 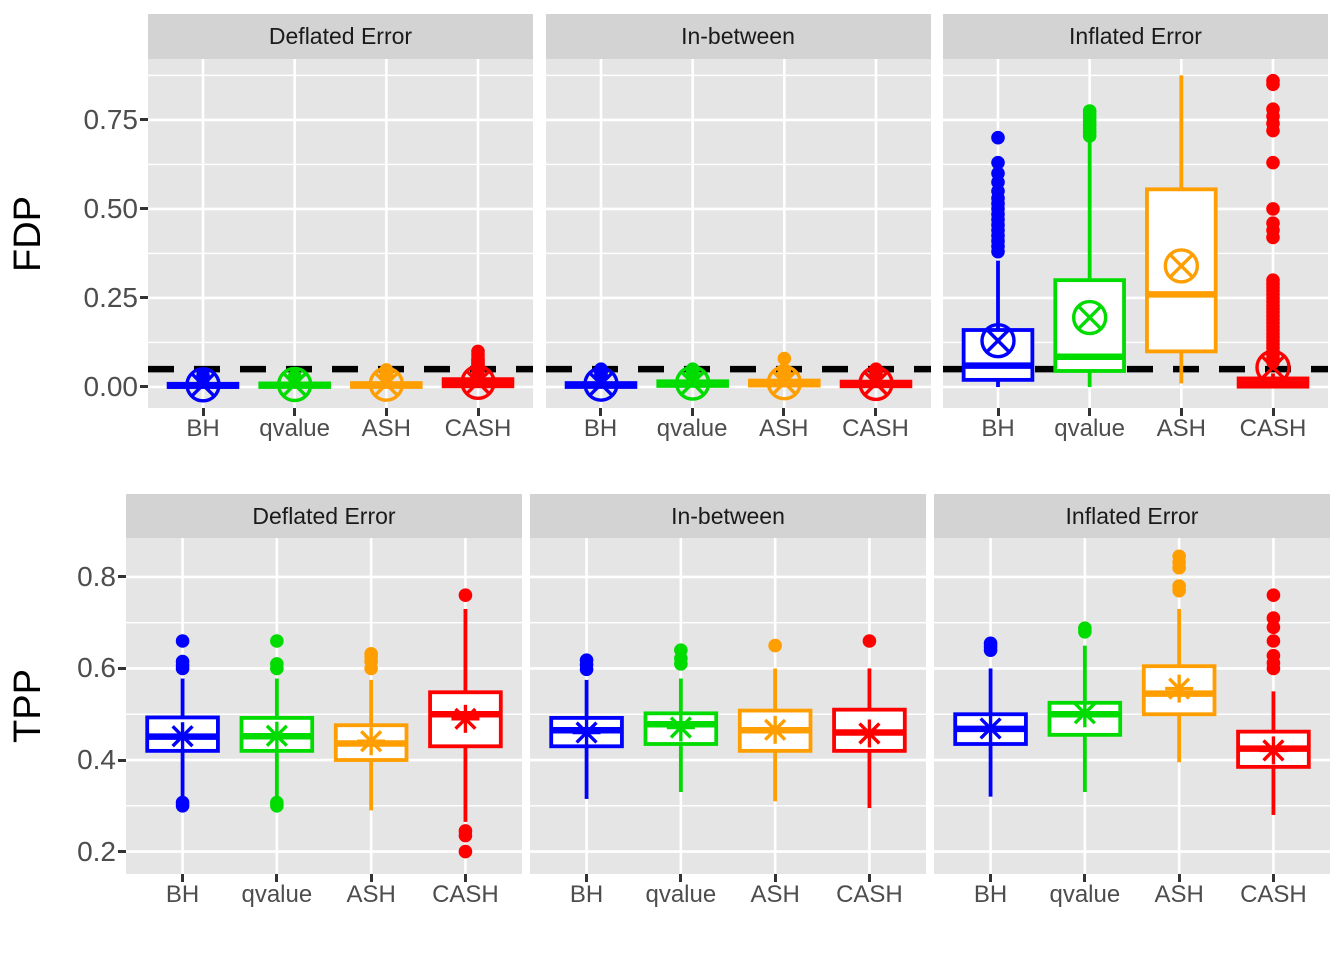 I want to click on facet-strip-inflated-error-tpp: Inflated Error, so click(x=1132, y=516).